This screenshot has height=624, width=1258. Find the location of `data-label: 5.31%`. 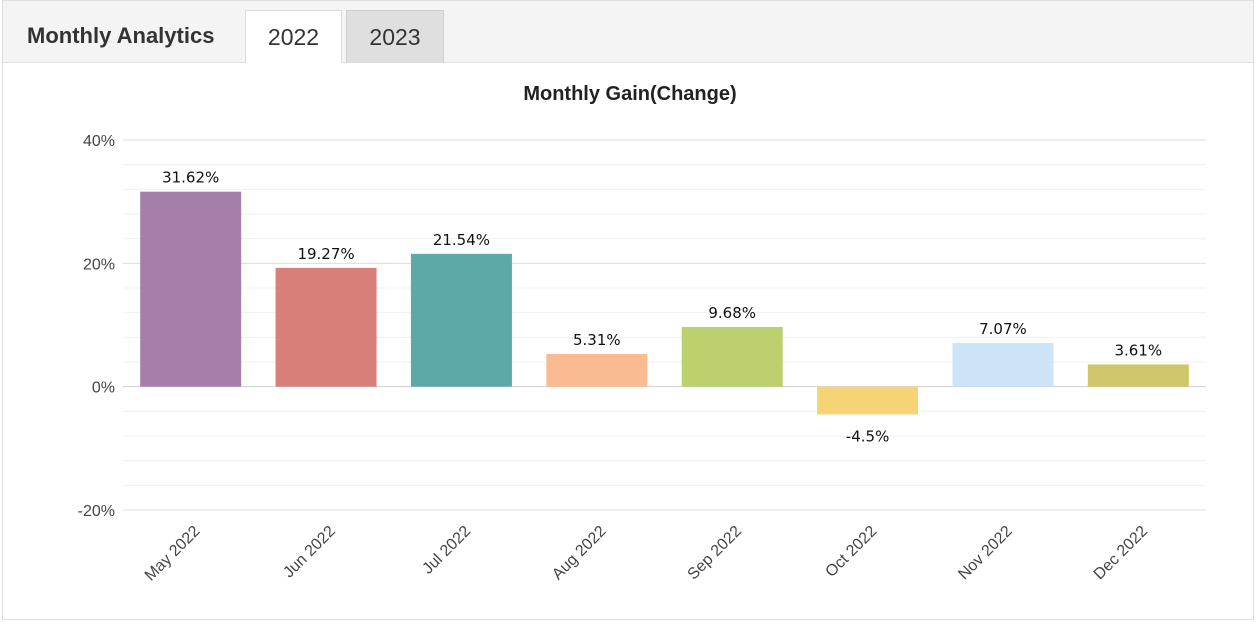

data-label: 5.31% is located at coordinates (597, 340).